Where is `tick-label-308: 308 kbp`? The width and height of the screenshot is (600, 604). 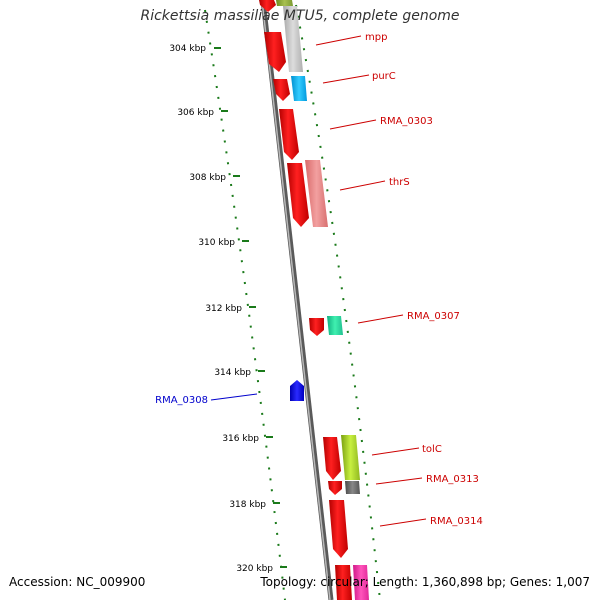 tick-label-308: 308 kbp is located at coordinates (207, 178).